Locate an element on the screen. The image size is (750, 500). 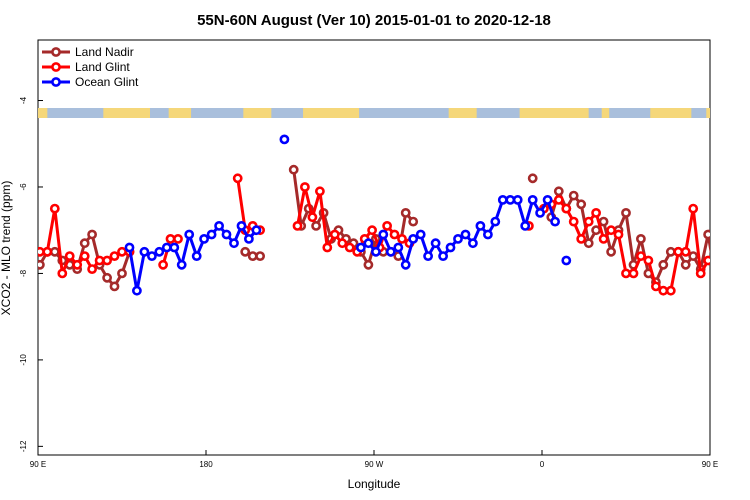
legend-item: Land Nadir is located at coordinates (88, 52).